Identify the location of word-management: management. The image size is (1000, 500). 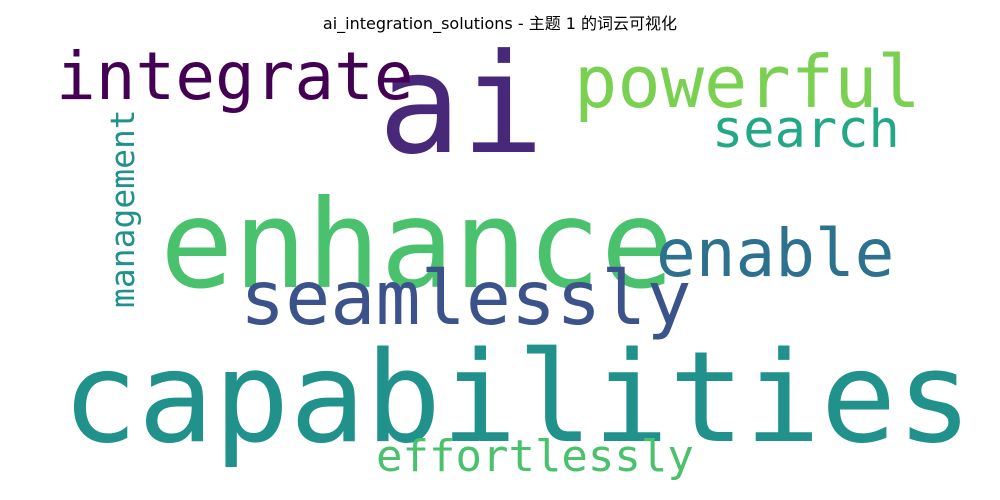
(122, 208).